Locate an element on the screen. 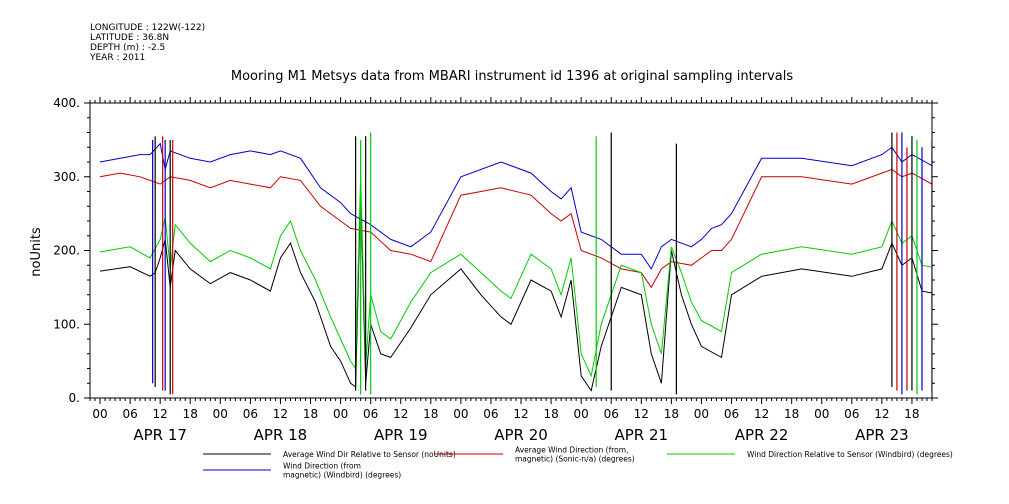 This screenshot has width=1009, height=504. y-tick-label: 0. is located at coordinates (74, 398).